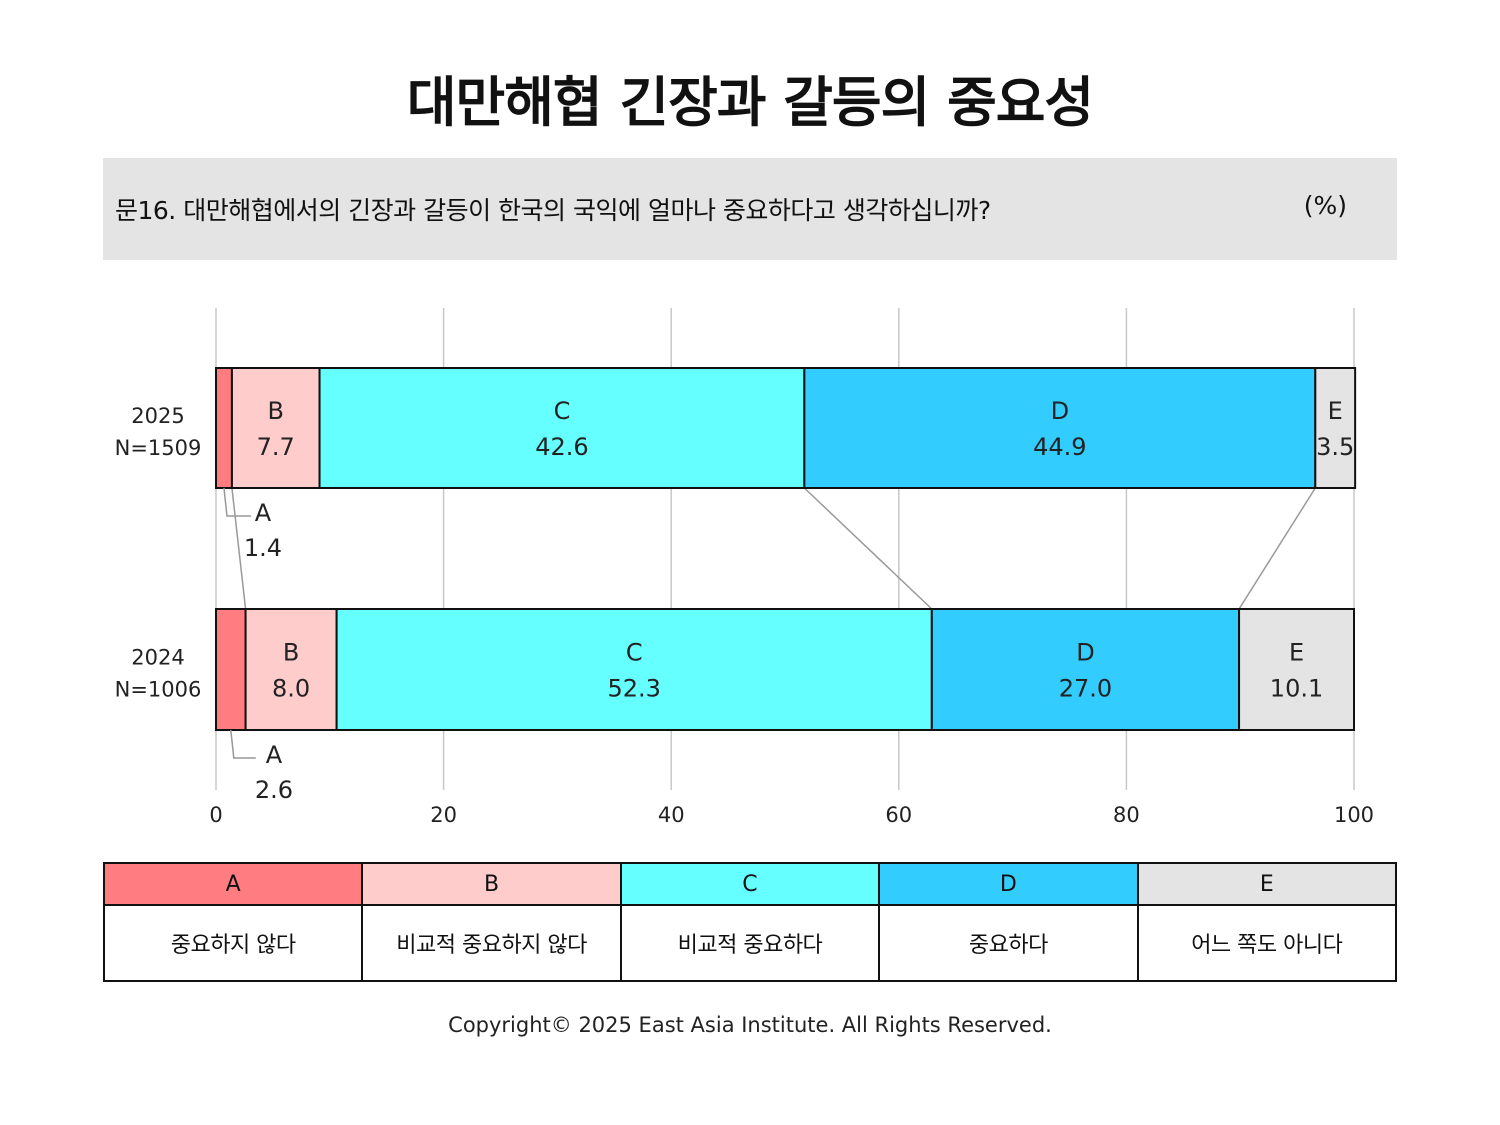  Describe the element at coordinates (233, 884) in the screenshot. I see `legend-key-a: A` at that location.